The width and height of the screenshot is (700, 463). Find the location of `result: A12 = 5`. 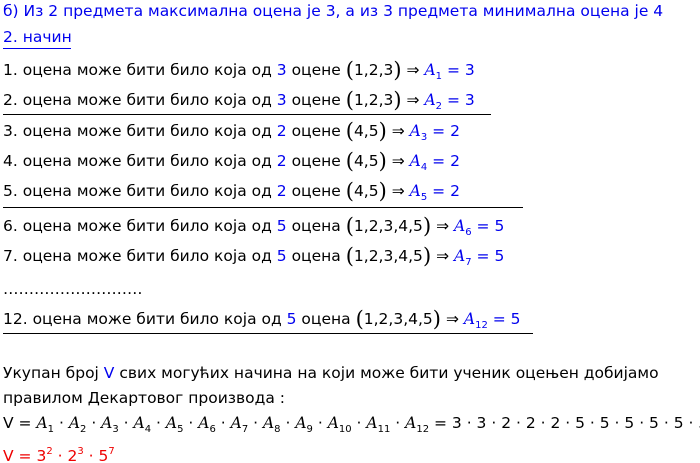

result: A12 = 5 is located at coordinates (492, 320).